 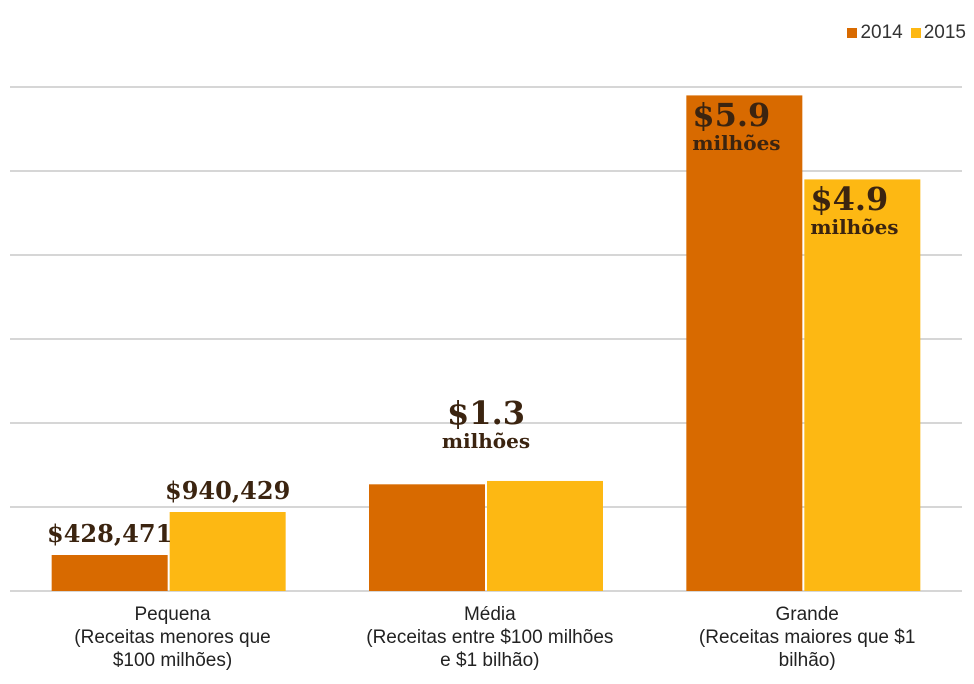 I want to click on legend: 2014 2015, so click(x=906, y=33).